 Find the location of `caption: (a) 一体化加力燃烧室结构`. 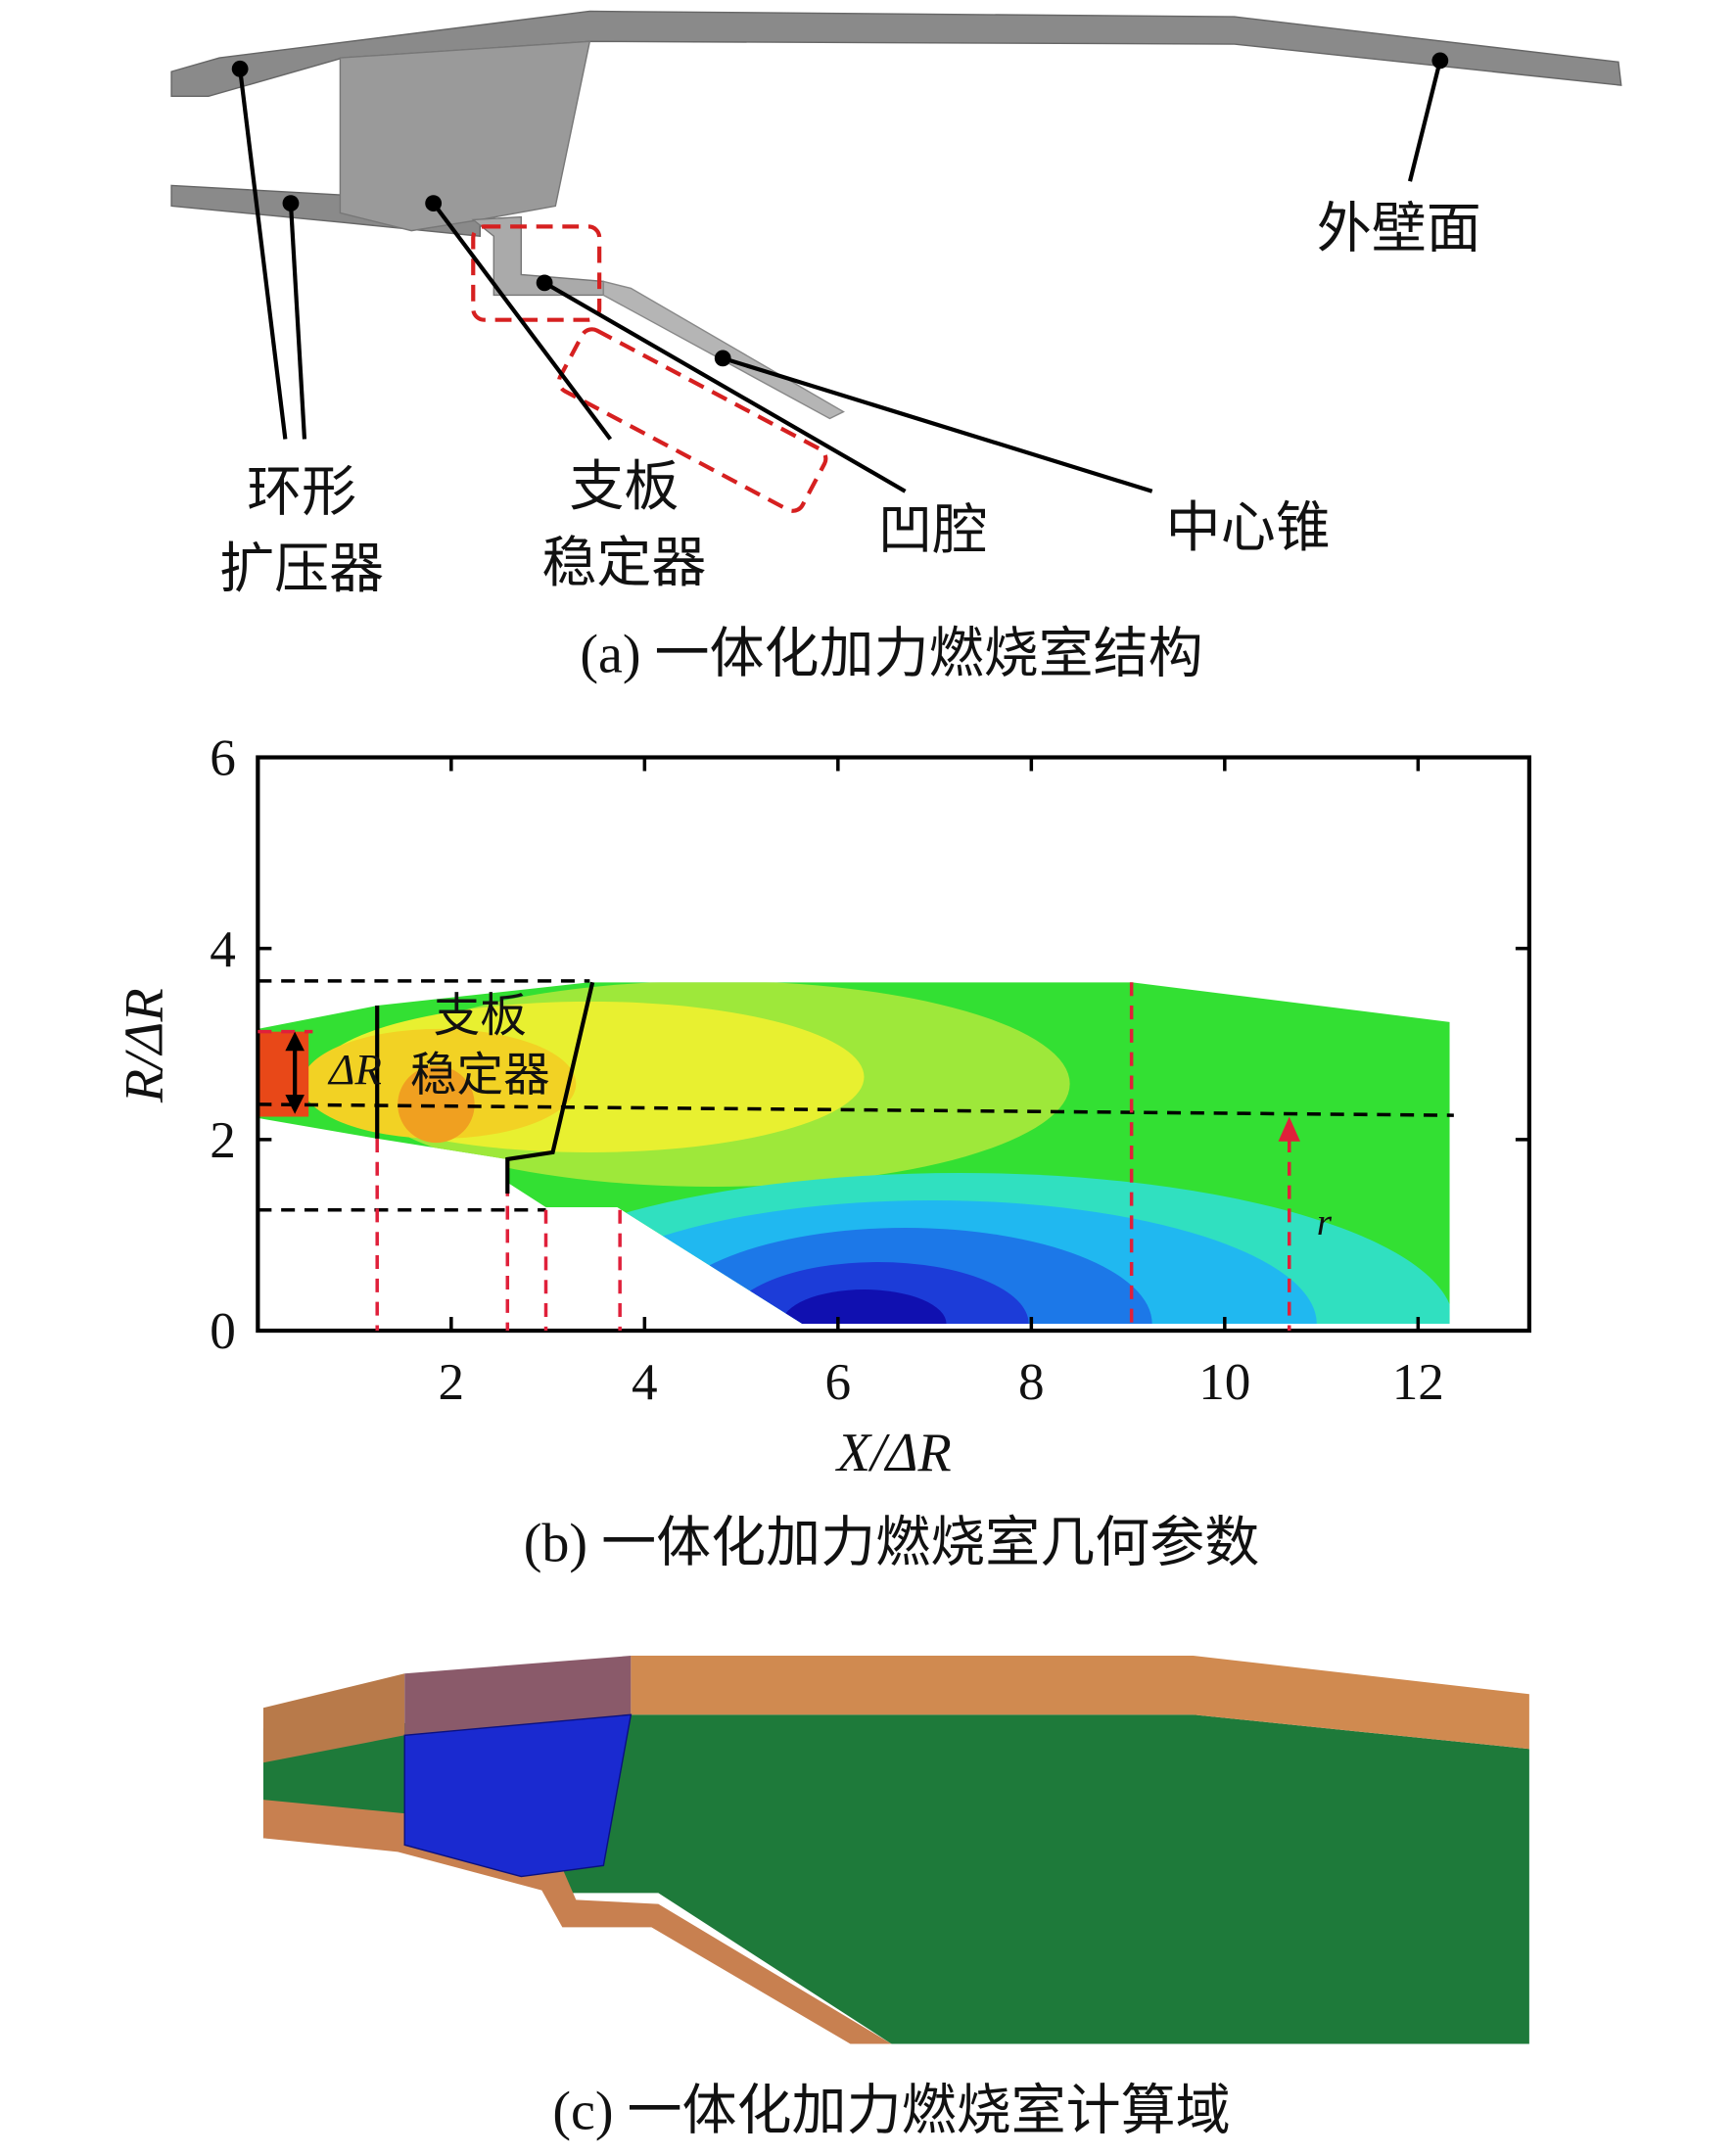

caption: (a) 一体化加力燃烧室结构 is located at coordinates (891, 655).